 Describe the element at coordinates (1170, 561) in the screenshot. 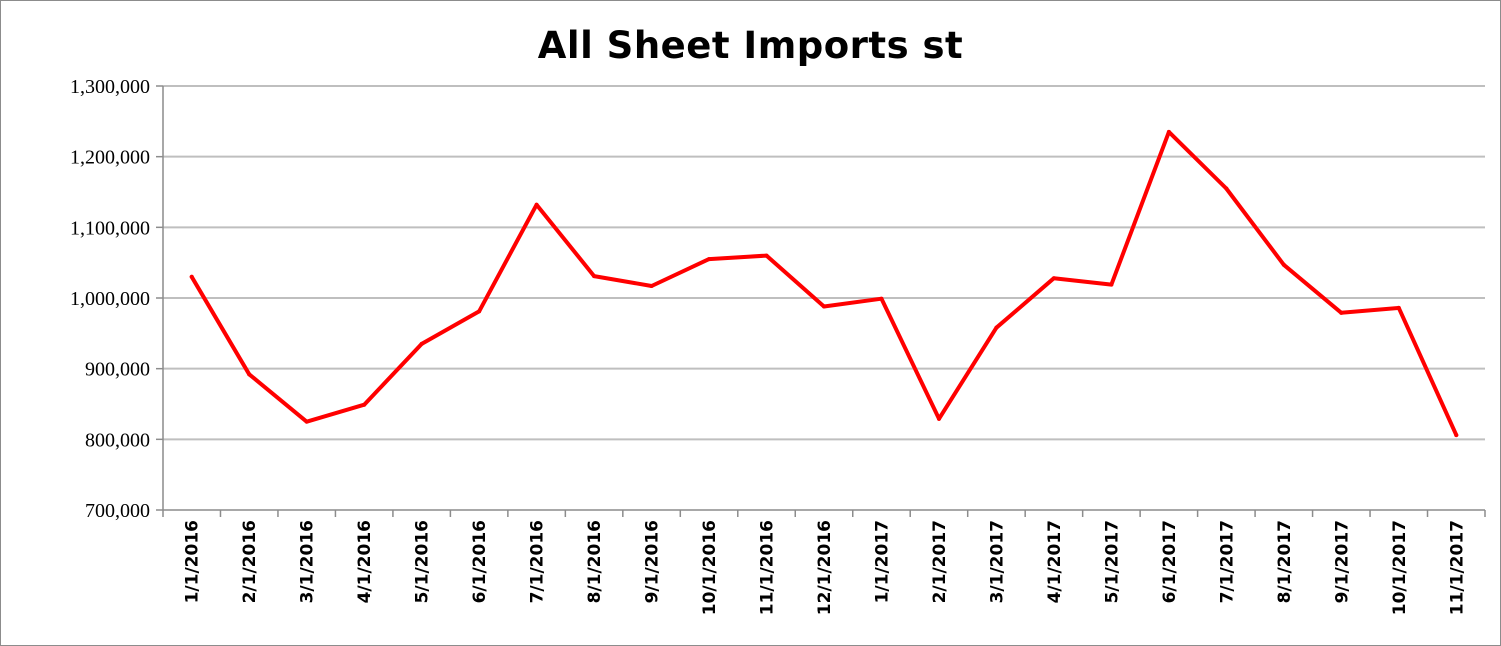

I see `x-tick-label: 6/1/2017` at that location.